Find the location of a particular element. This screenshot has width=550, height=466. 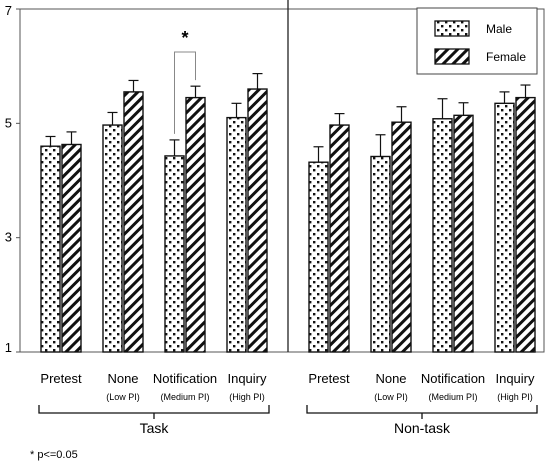

y-tick-label: 3 is located at coordinates (8, 237).